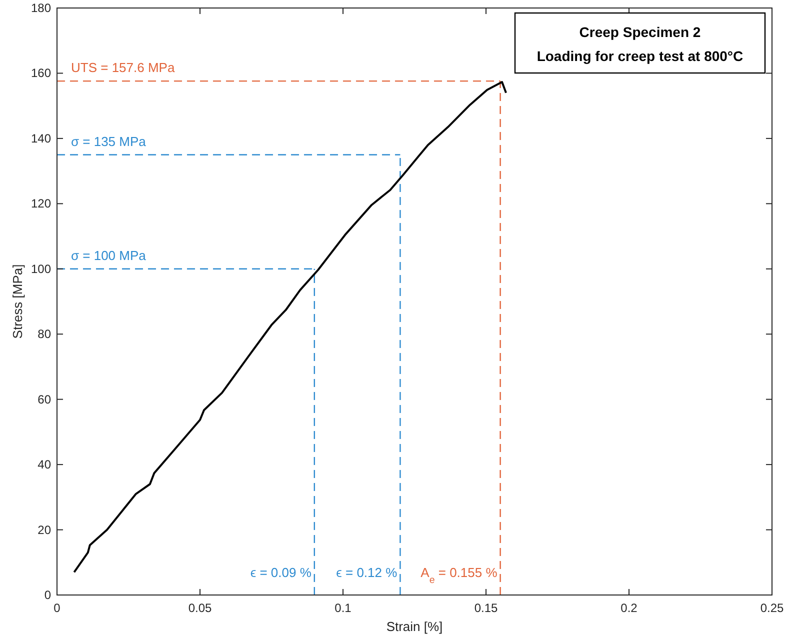 The image size is (787, 641). What do you see at coordinates (486, 608) in the screenshot?
I see `x-tick-label: 0.15` at bounding box center [486, 608].